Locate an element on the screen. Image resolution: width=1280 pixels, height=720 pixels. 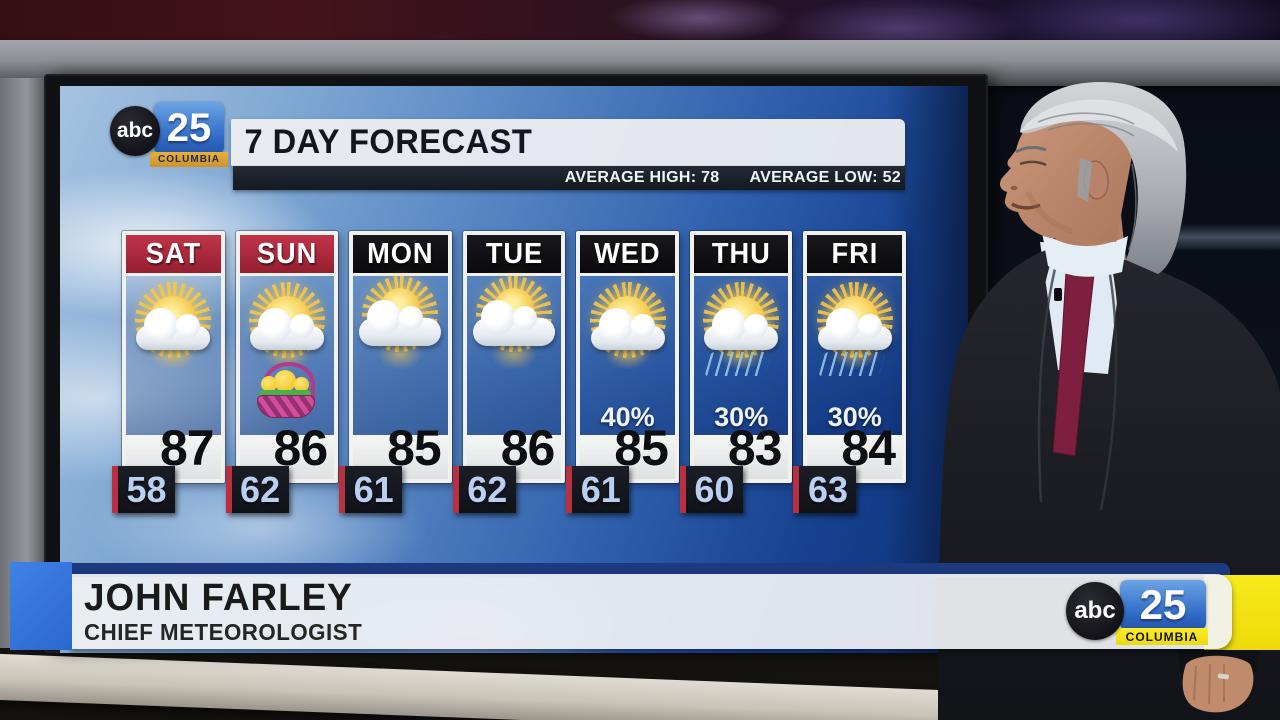
presenter-role: CHIEF METEOROLOGIST is located at coordinates (223, 632).